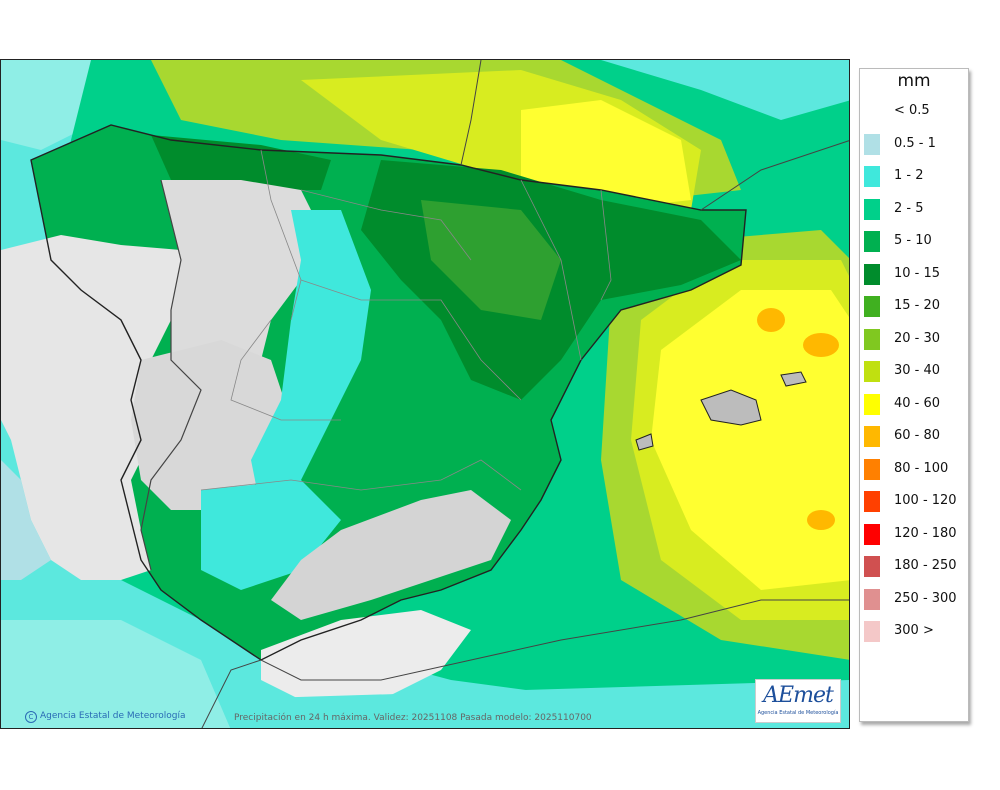 Image resolution: width=1000 pixels, height=790 pixels. I want to click on legend-item: 60 - 80, so click(914, 435).